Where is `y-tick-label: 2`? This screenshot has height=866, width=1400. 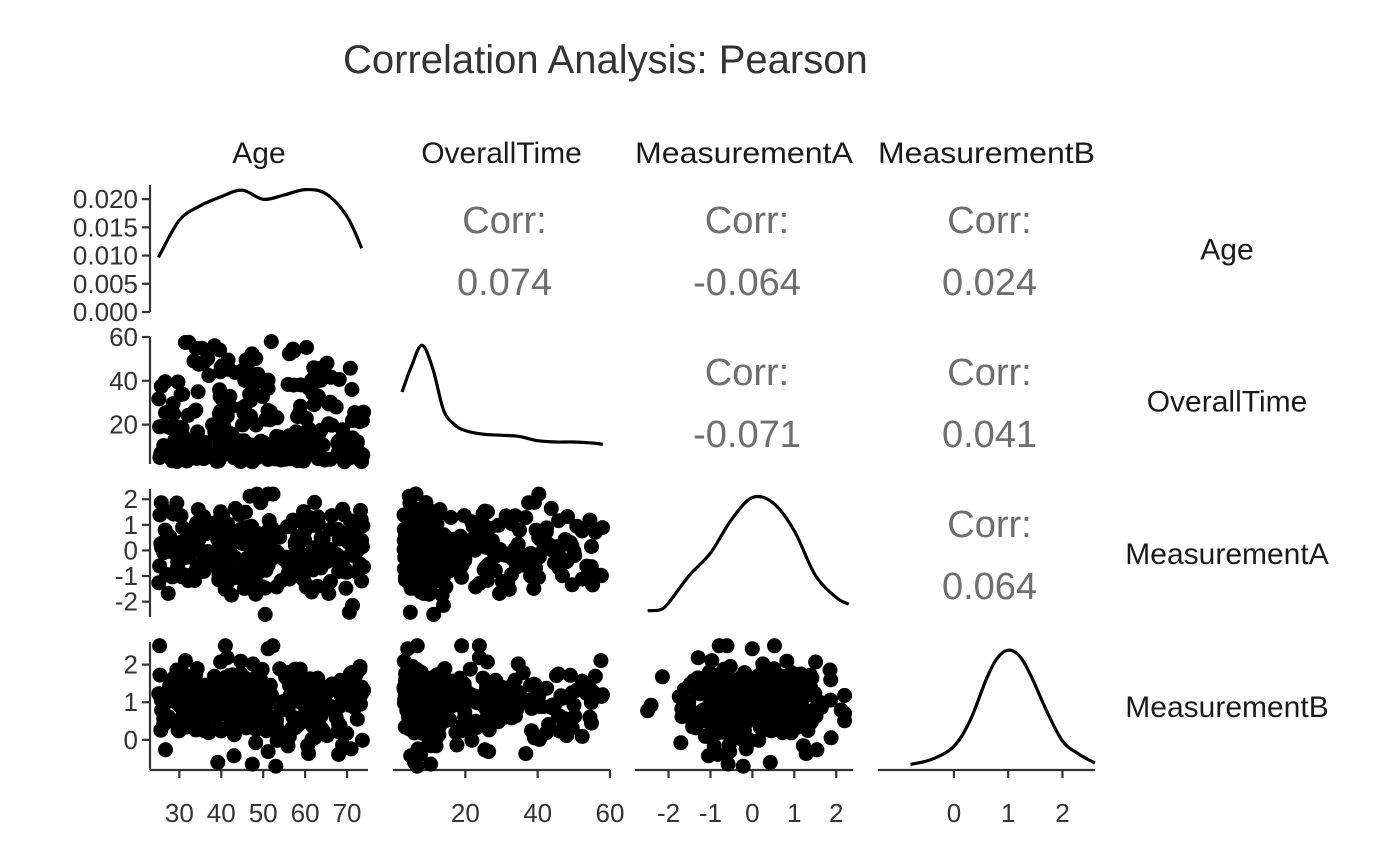
y-tick-label: 2 is located at coordinates (131, 499).